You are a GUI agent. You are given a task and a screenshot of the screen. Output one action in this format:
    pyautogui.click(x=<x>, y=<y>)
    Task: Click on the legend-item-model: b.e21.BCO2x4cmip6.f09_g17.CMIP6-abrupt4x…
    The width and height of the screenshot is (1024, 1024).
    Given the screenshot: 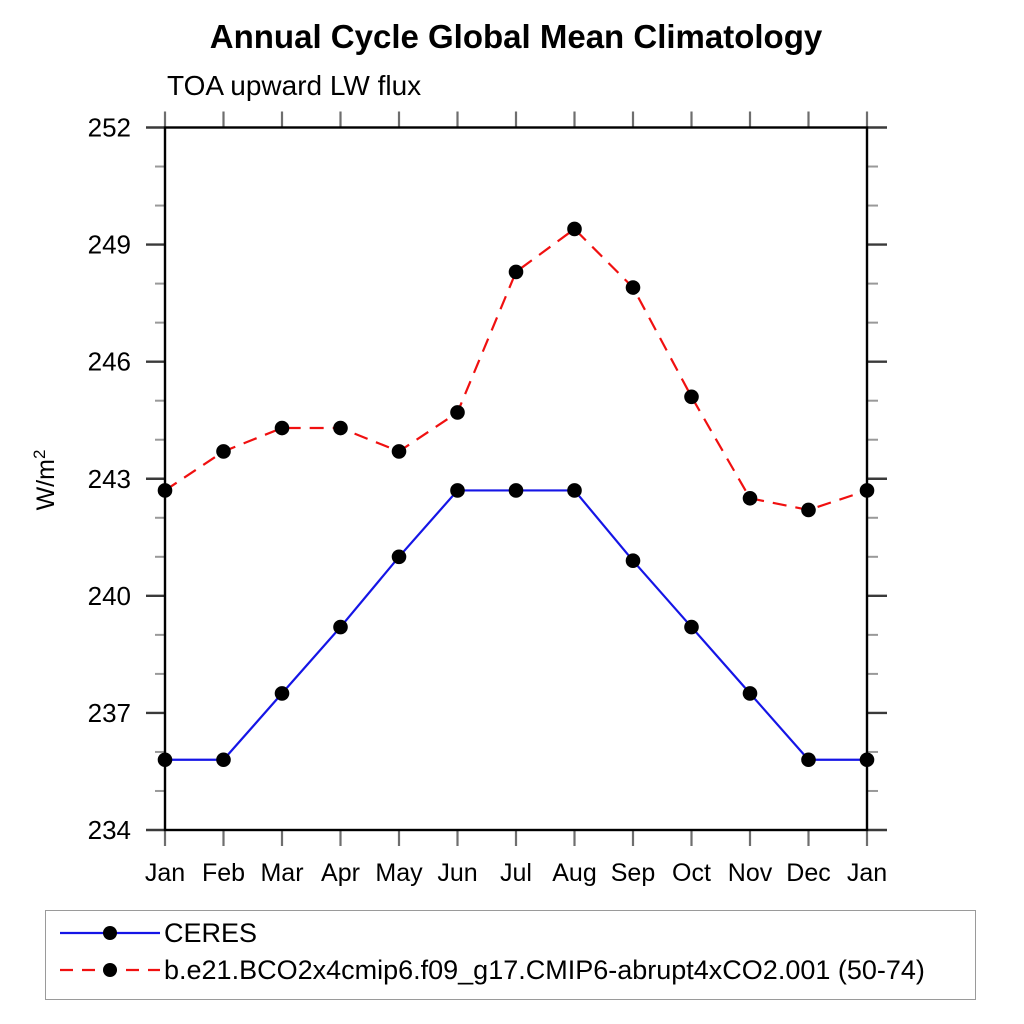 What is the action you would take?
    pyautogui.click(x=491, y=970)
    